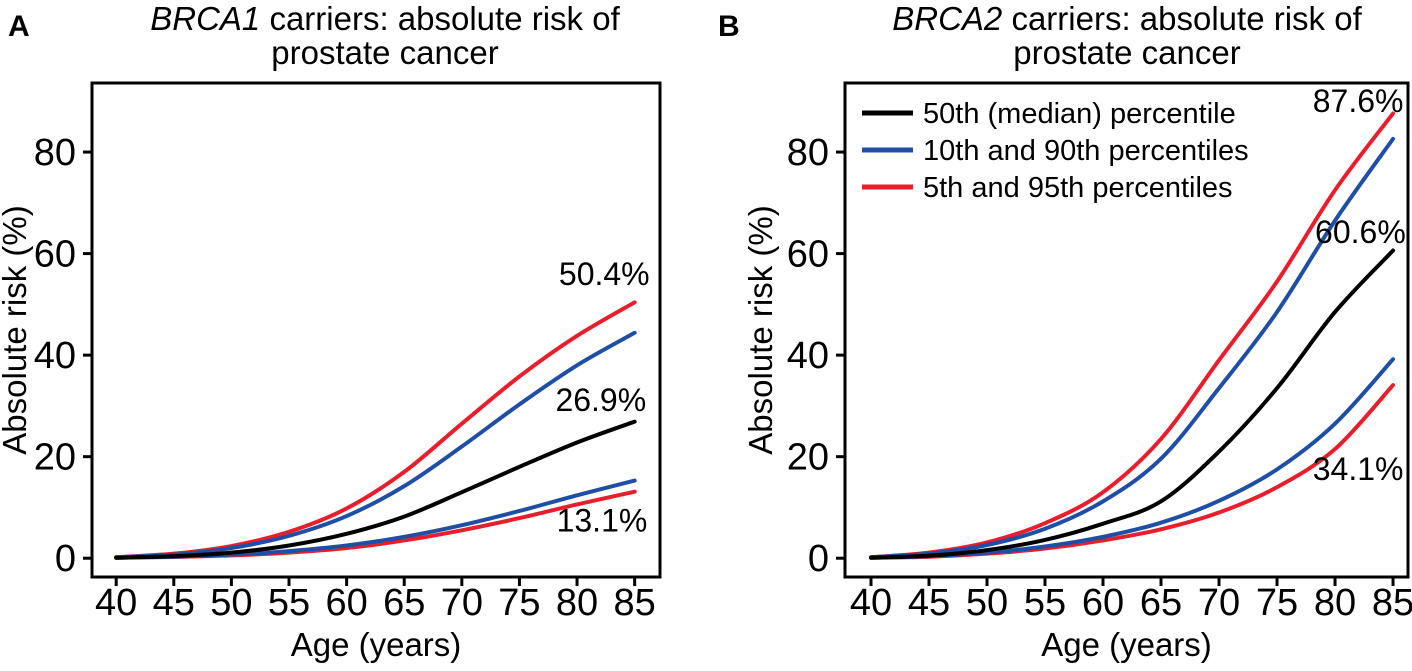 This screenshot has height=671, width=1412. I want to click on value-label: 13.1%, so click(602, 520).